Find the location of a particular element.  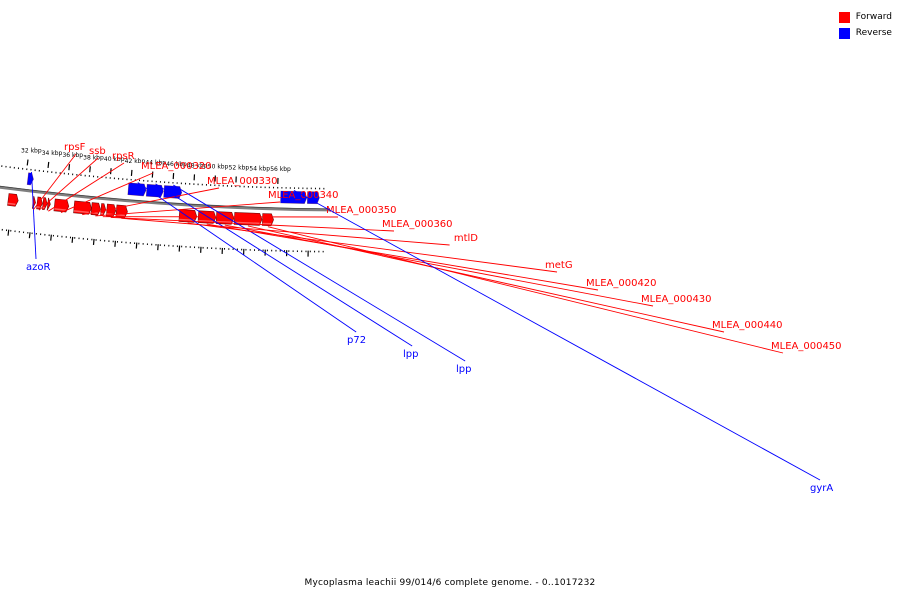

genome-backbone is located at coordinates (165, 198).